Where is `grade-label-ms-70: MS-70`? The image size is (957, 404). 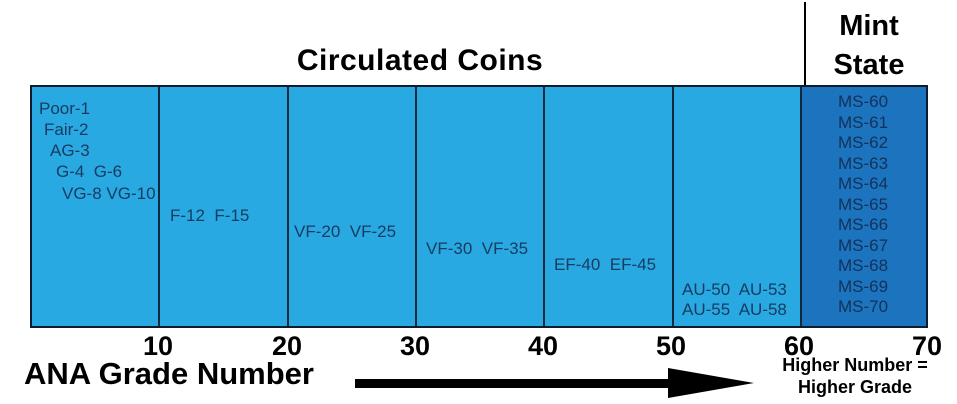
grade-label-ms-70: MS-70 is located at coordinates (863, 306).